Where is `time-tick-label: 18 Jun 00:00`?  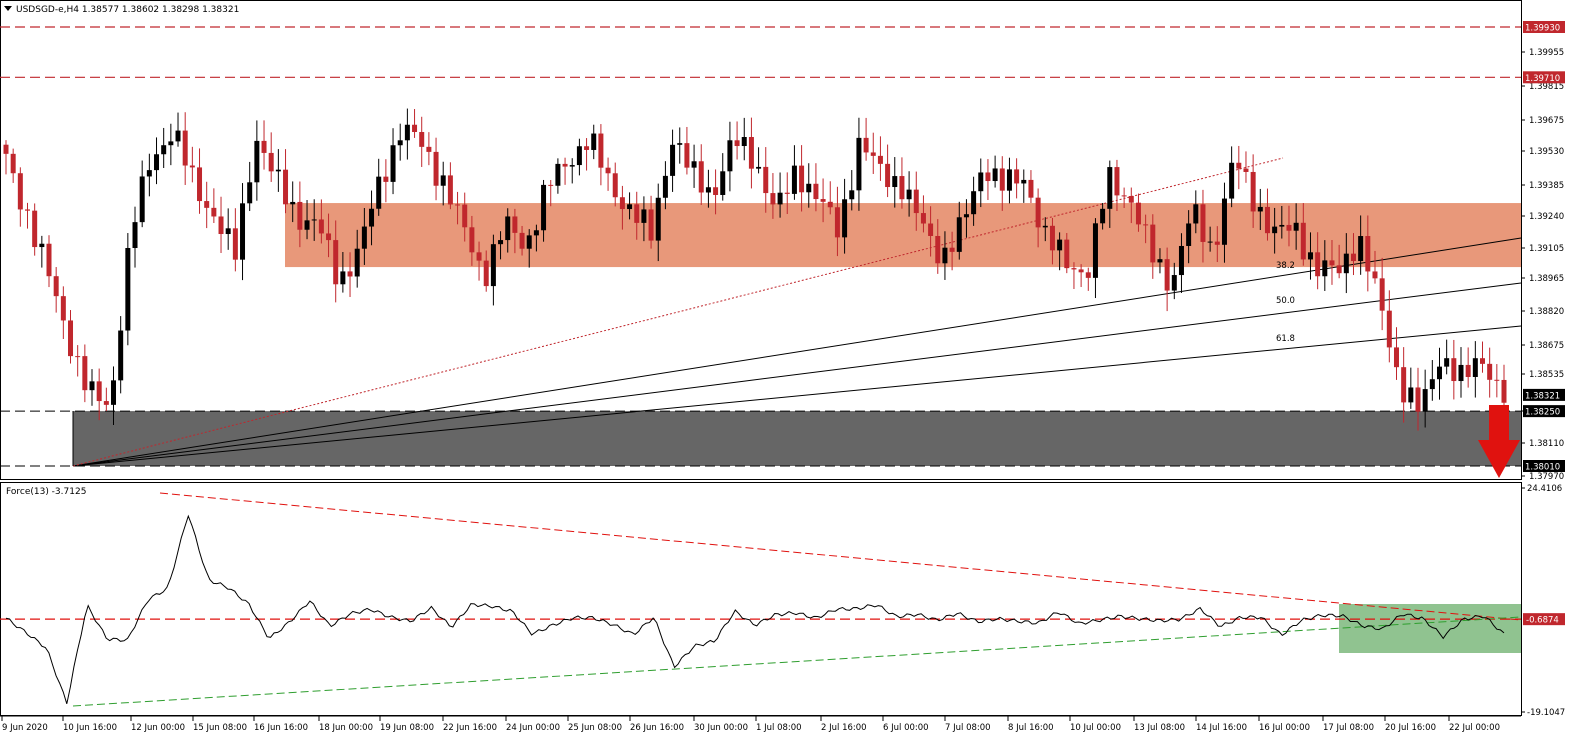
time-tick-label: 18 Jun 00:00 is located at coordinates (346, 728).